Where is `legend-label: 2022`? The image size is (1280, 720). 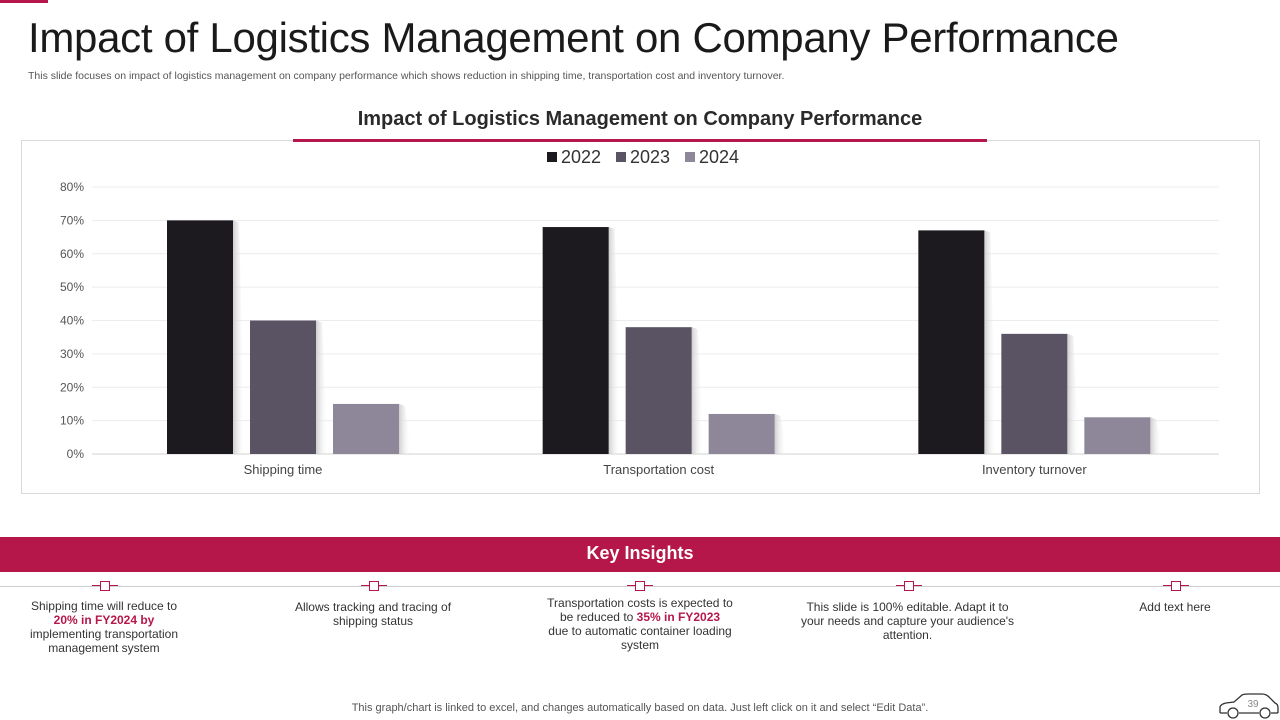
legend-label: 2022 is located at coordinates (581, 157).